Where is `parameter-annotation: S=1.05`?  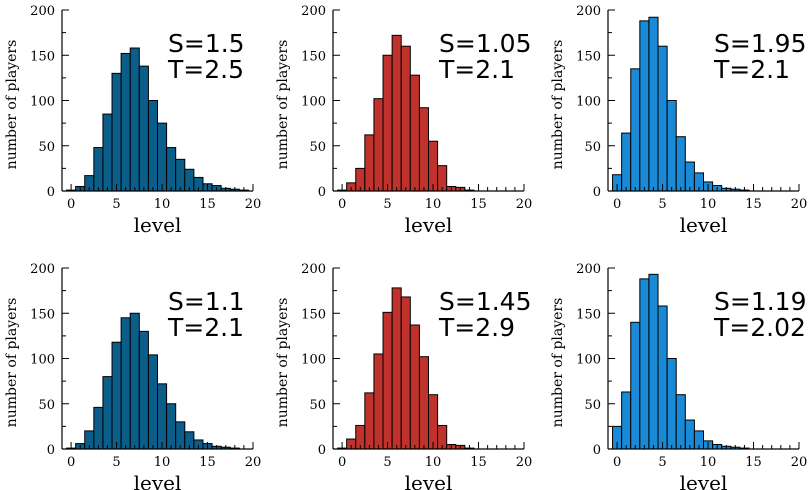 parameter-annotation: S=1.05 is located at coordinates (485, 43).